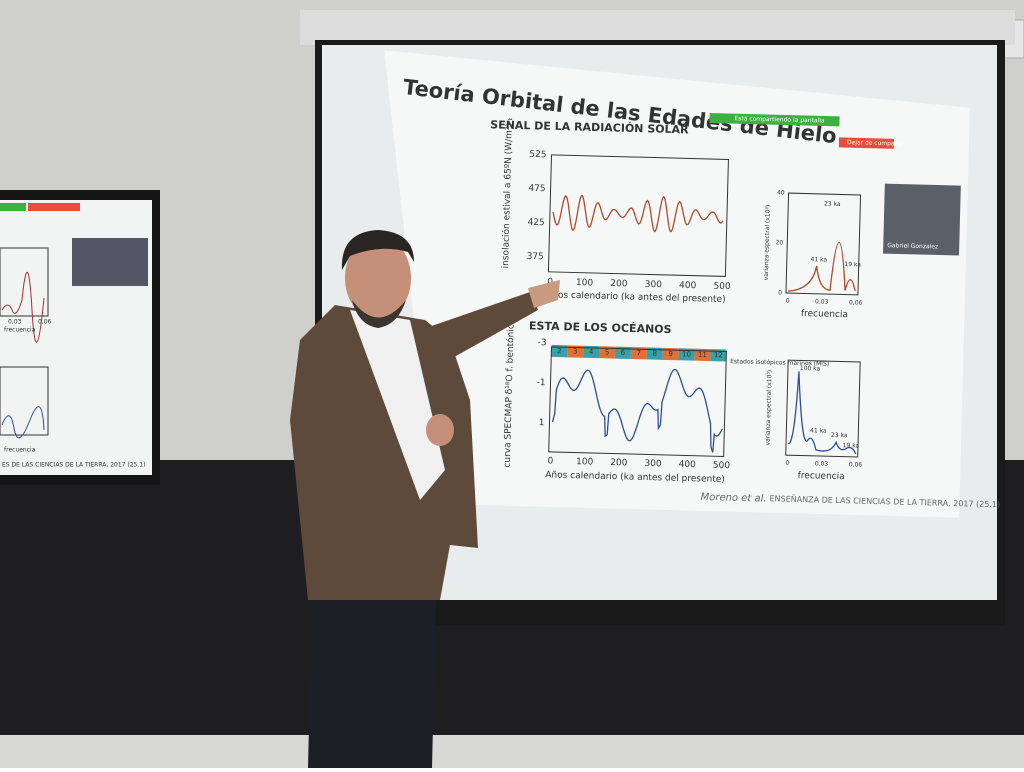 The width and height of the screenshot is (1024, 772). I want to click on stage-number: 7, so click(638, 353).